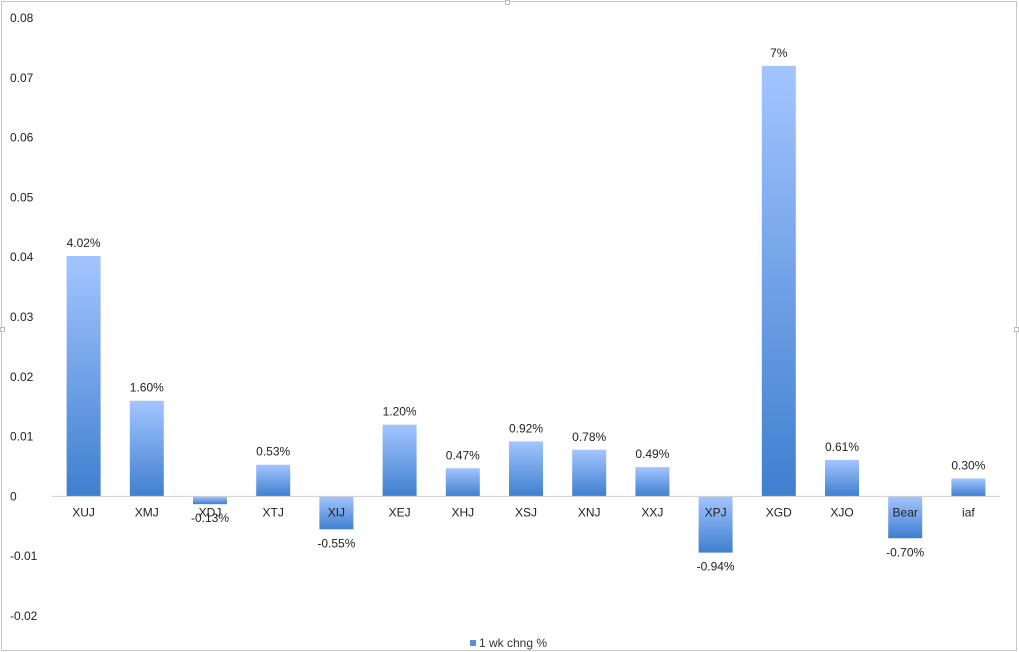 This screenshot has width=1019, height=652. Describe the element at coordinates (210, 512) in the screenshot. I see `category-label: XDJ` at that location.